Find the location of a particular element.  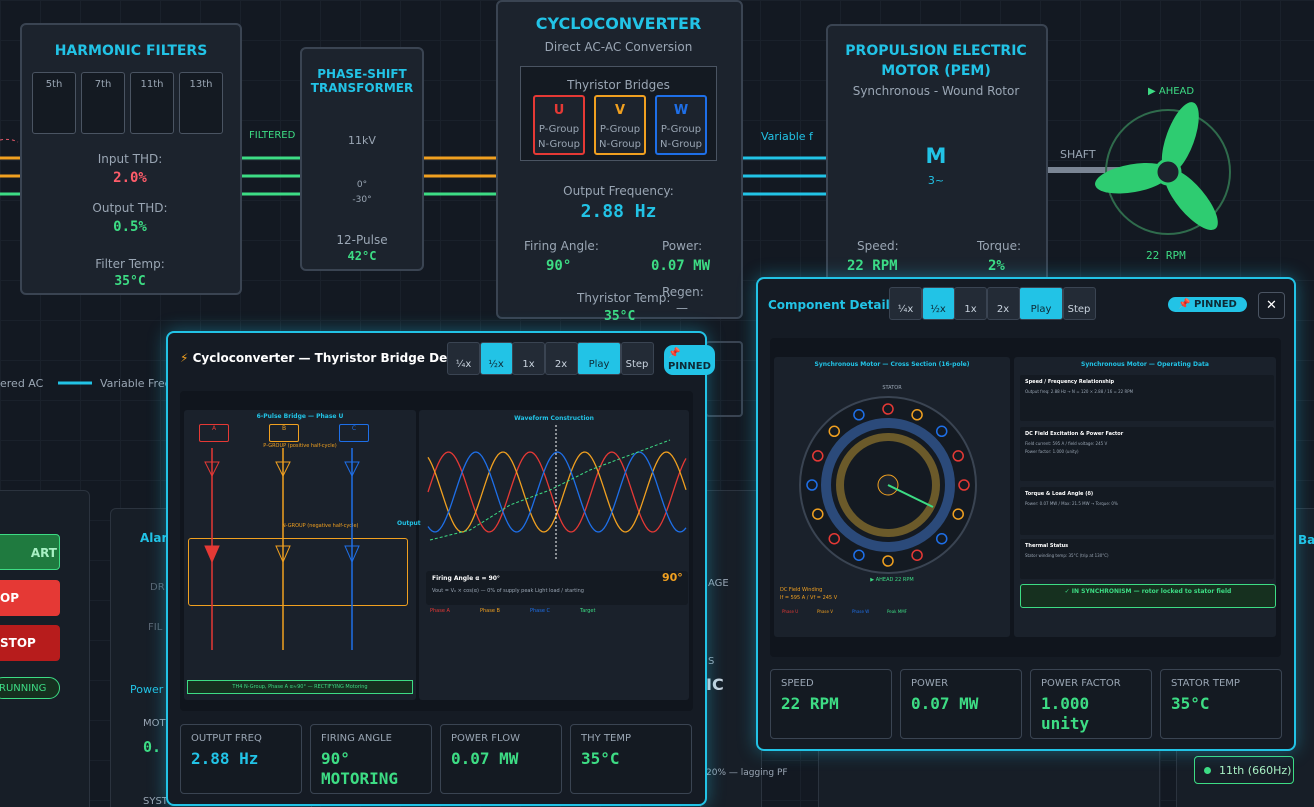

title: PROPULSION ELECTRIC MOTOR (PEM) is located at coordinates (936, 61).